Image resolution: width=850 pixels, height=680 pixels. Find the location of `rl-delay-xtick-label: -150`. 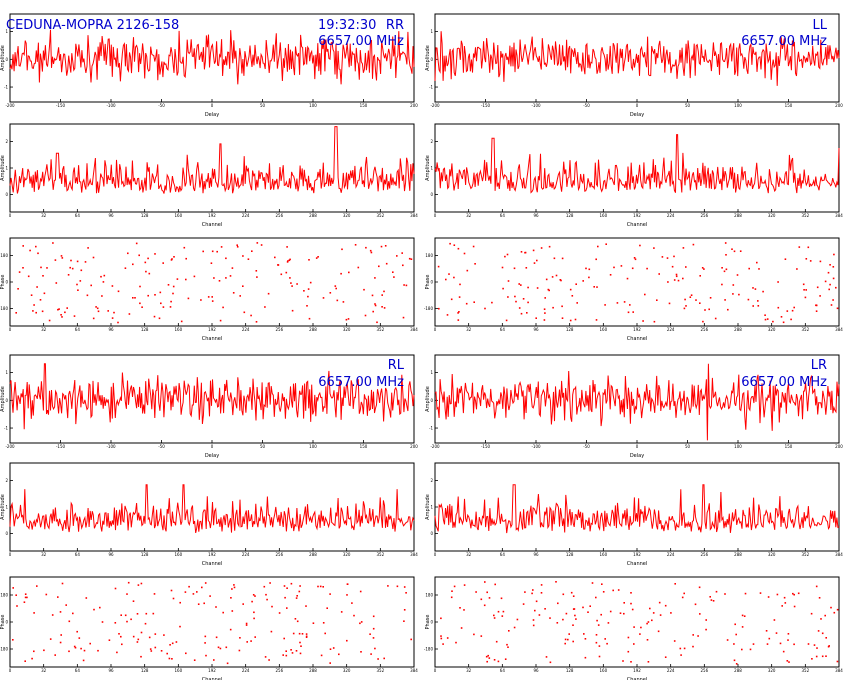

rl-delay-xtick-label: -150 is located at coordinates (61, 446).